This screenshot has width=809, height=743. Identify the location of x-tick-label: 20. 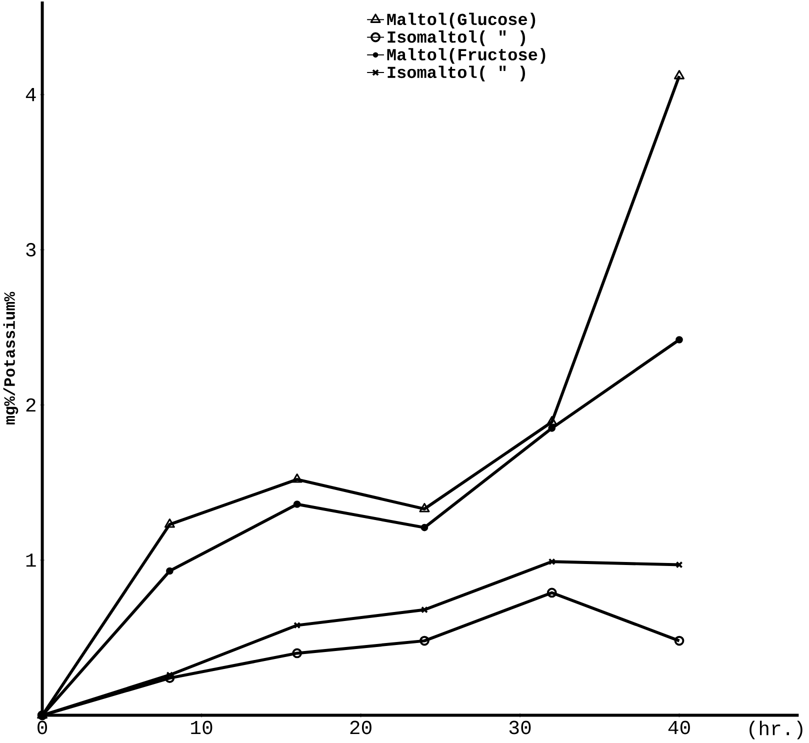
(361, 727).